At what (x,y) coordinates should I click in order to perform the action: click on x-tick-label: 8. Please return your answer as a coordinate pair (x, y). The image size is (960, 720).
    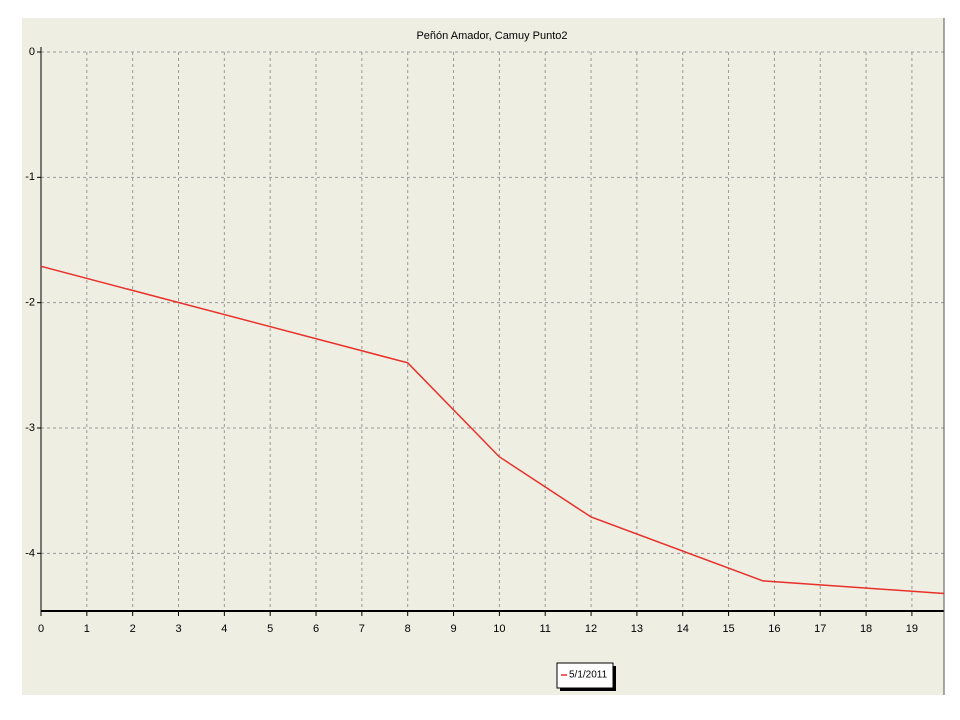
    Looking at the image, I should click on (408, 629).